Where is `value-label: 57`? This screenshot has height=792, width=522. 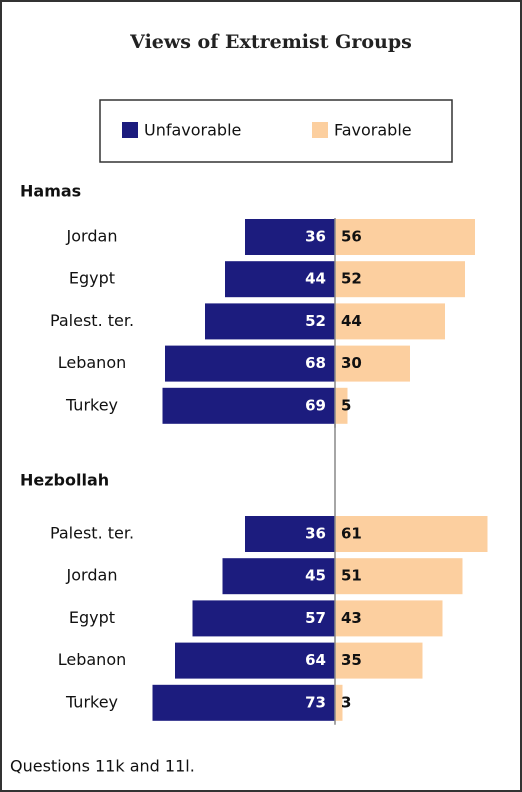
value-label: 57 is located at coordinates (315, 618).